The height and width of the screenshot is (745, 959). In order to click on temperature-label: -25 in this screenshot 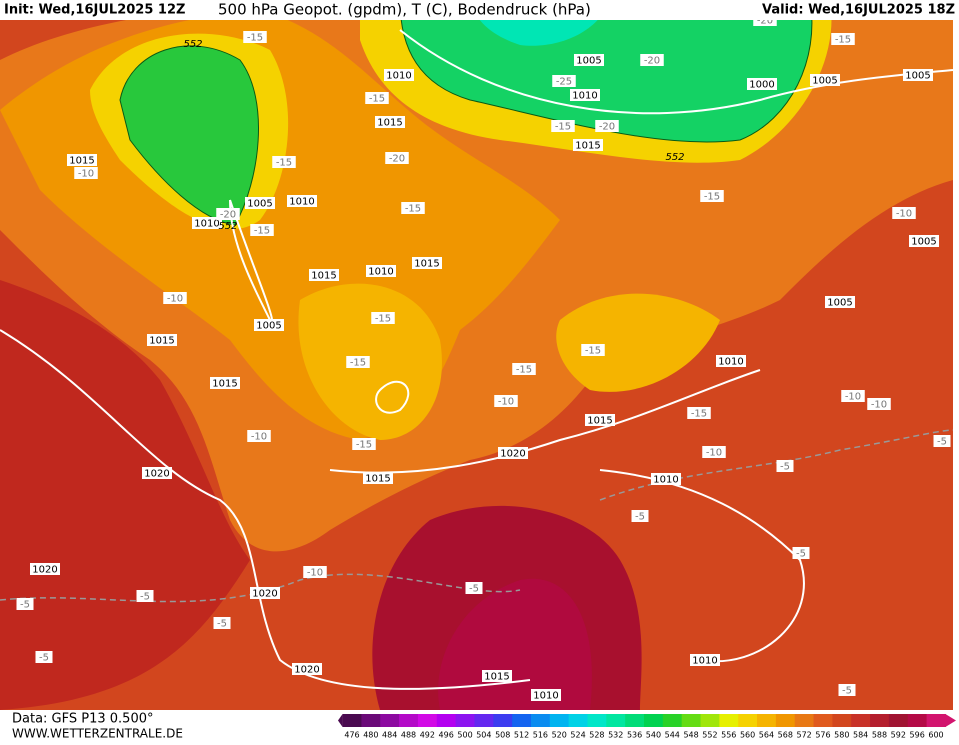, I will do `click(564, 82)`.